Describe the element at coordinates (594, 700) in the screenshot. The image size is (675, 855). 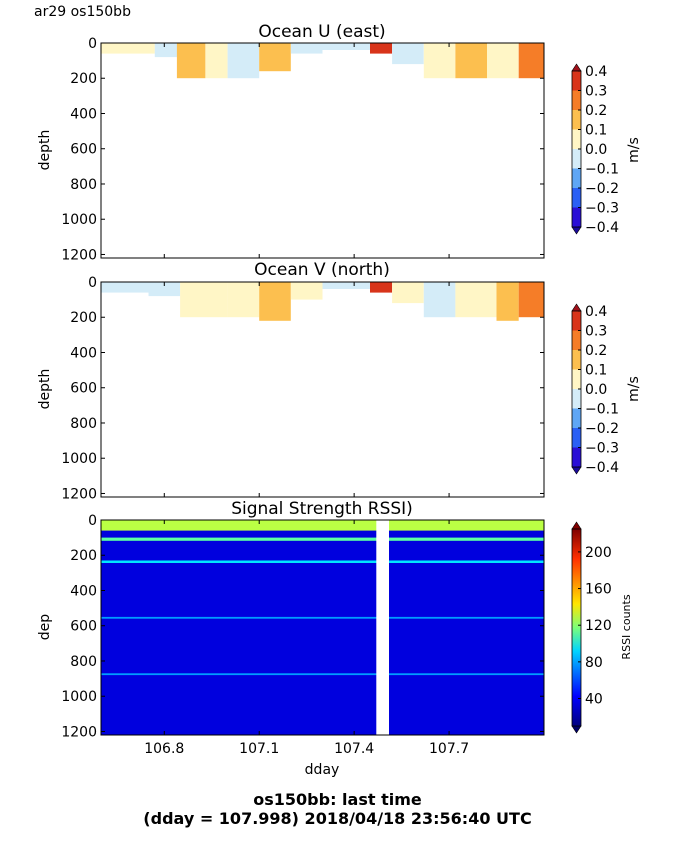
I see `colorbar-tick-label: 40` at that location.